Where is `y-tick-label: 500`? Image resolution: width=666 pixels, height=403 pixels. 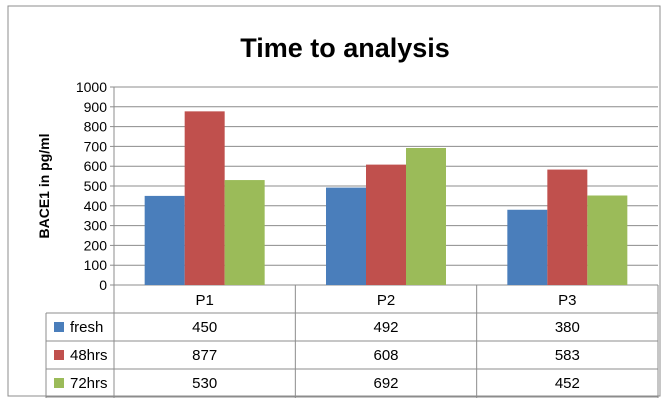
y-tick-label: 500 is located at coordinates (96, 186).